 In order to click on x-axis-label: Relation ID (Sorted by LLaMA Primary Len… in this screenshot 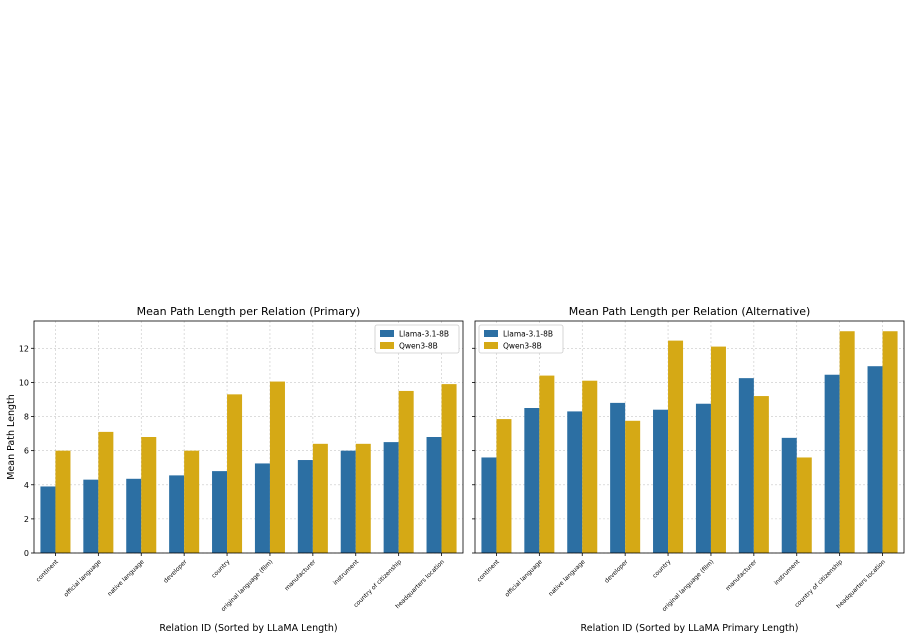, I will do `click(690, 628)`.